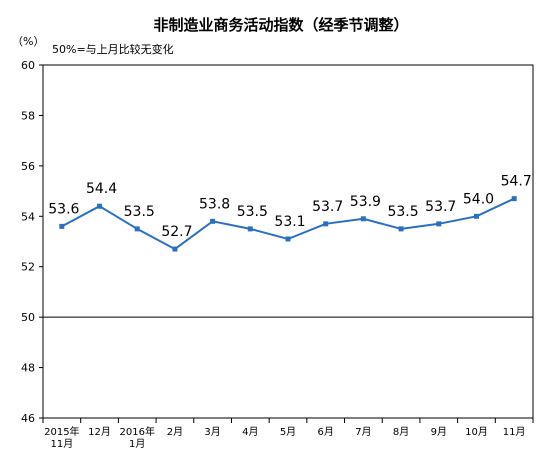  What do you see at coordinates (516, 182) in the screenshot?
I see `data-label: 54.7` at bounding box center [516, 182].